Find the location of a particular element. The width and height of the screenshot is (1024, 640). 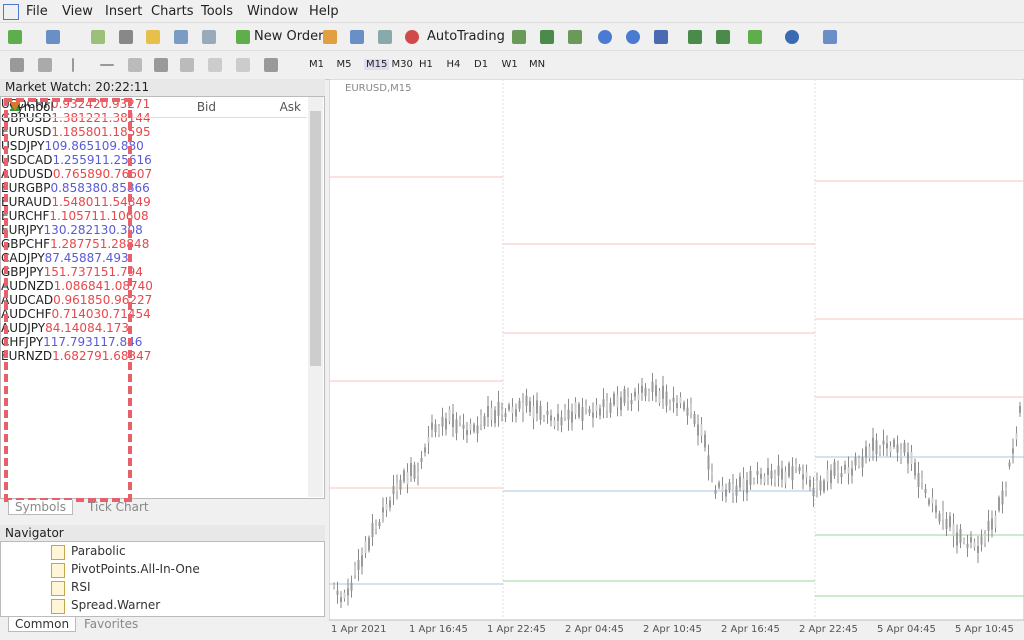

menu-item: Tools is located at coordinates (217, 11).